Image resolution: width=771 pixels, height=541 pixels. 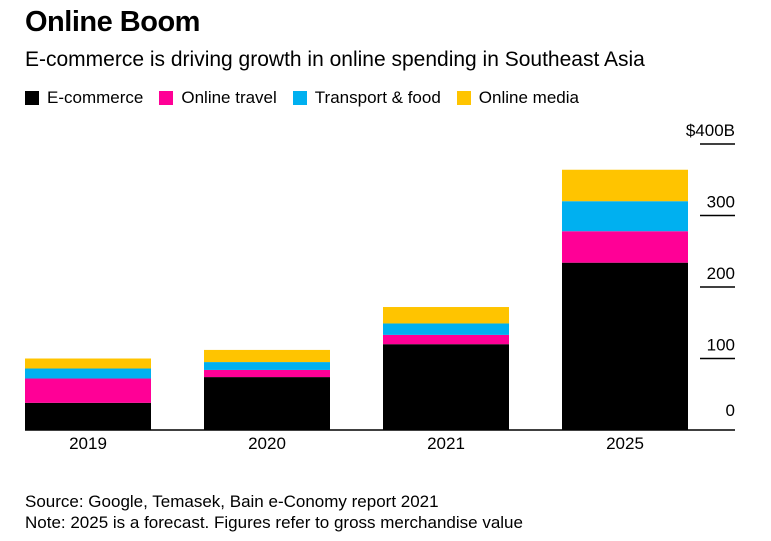 What do you see at coordinates (625, 247) in the screenshot?
I see `bar-segment-online-travel-2025` at bounding box center [625, 247].